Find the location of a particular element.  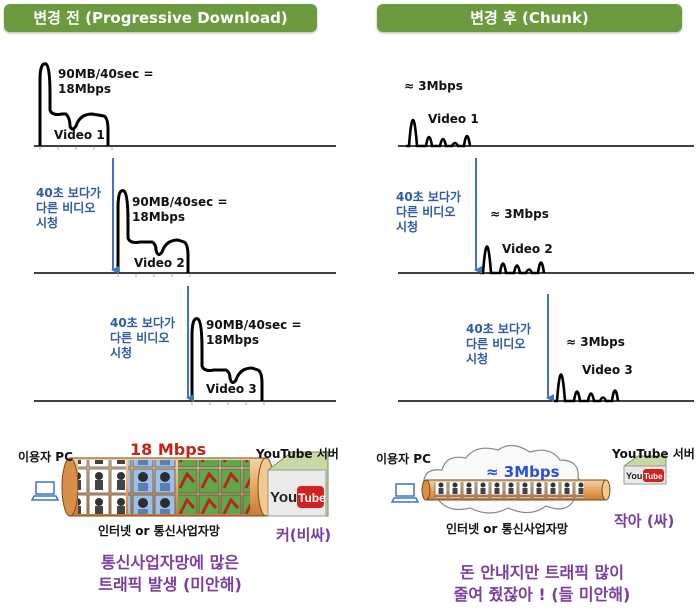

logo-tube: Tube is located at coordinates (312, 498).